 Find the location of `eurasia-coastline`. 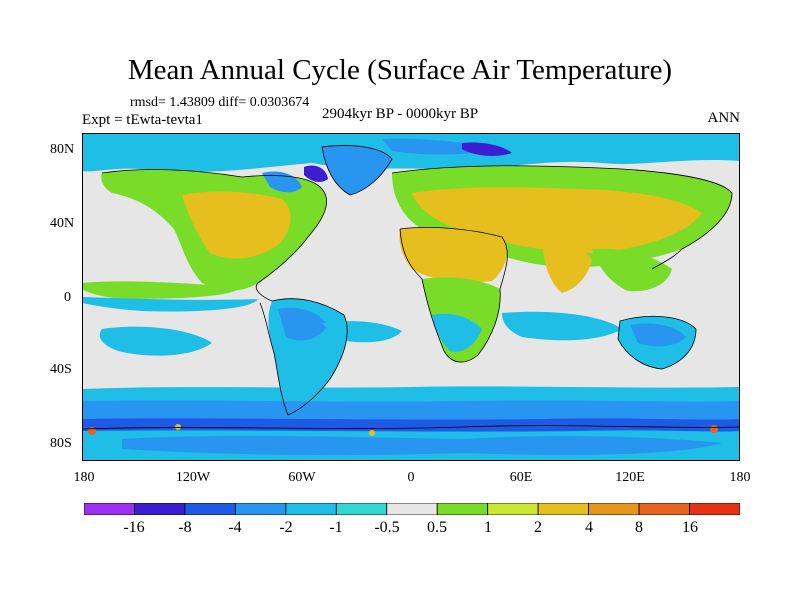

eurasia-coastline is located at coordinates (562, 217).